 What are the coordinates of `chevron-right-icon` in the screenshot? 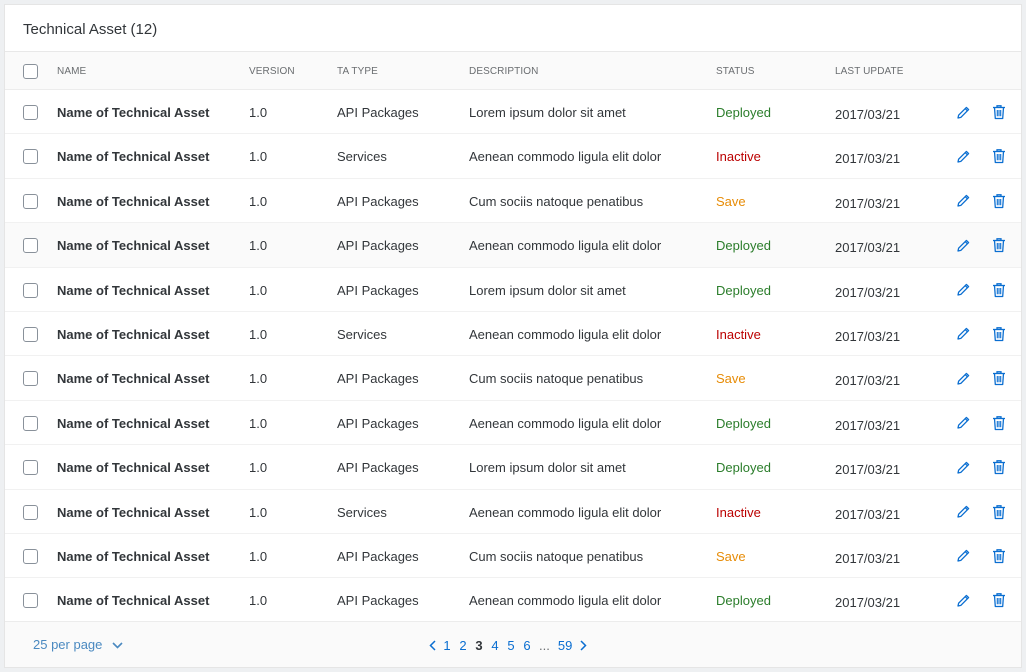 It's located at (583, 645).